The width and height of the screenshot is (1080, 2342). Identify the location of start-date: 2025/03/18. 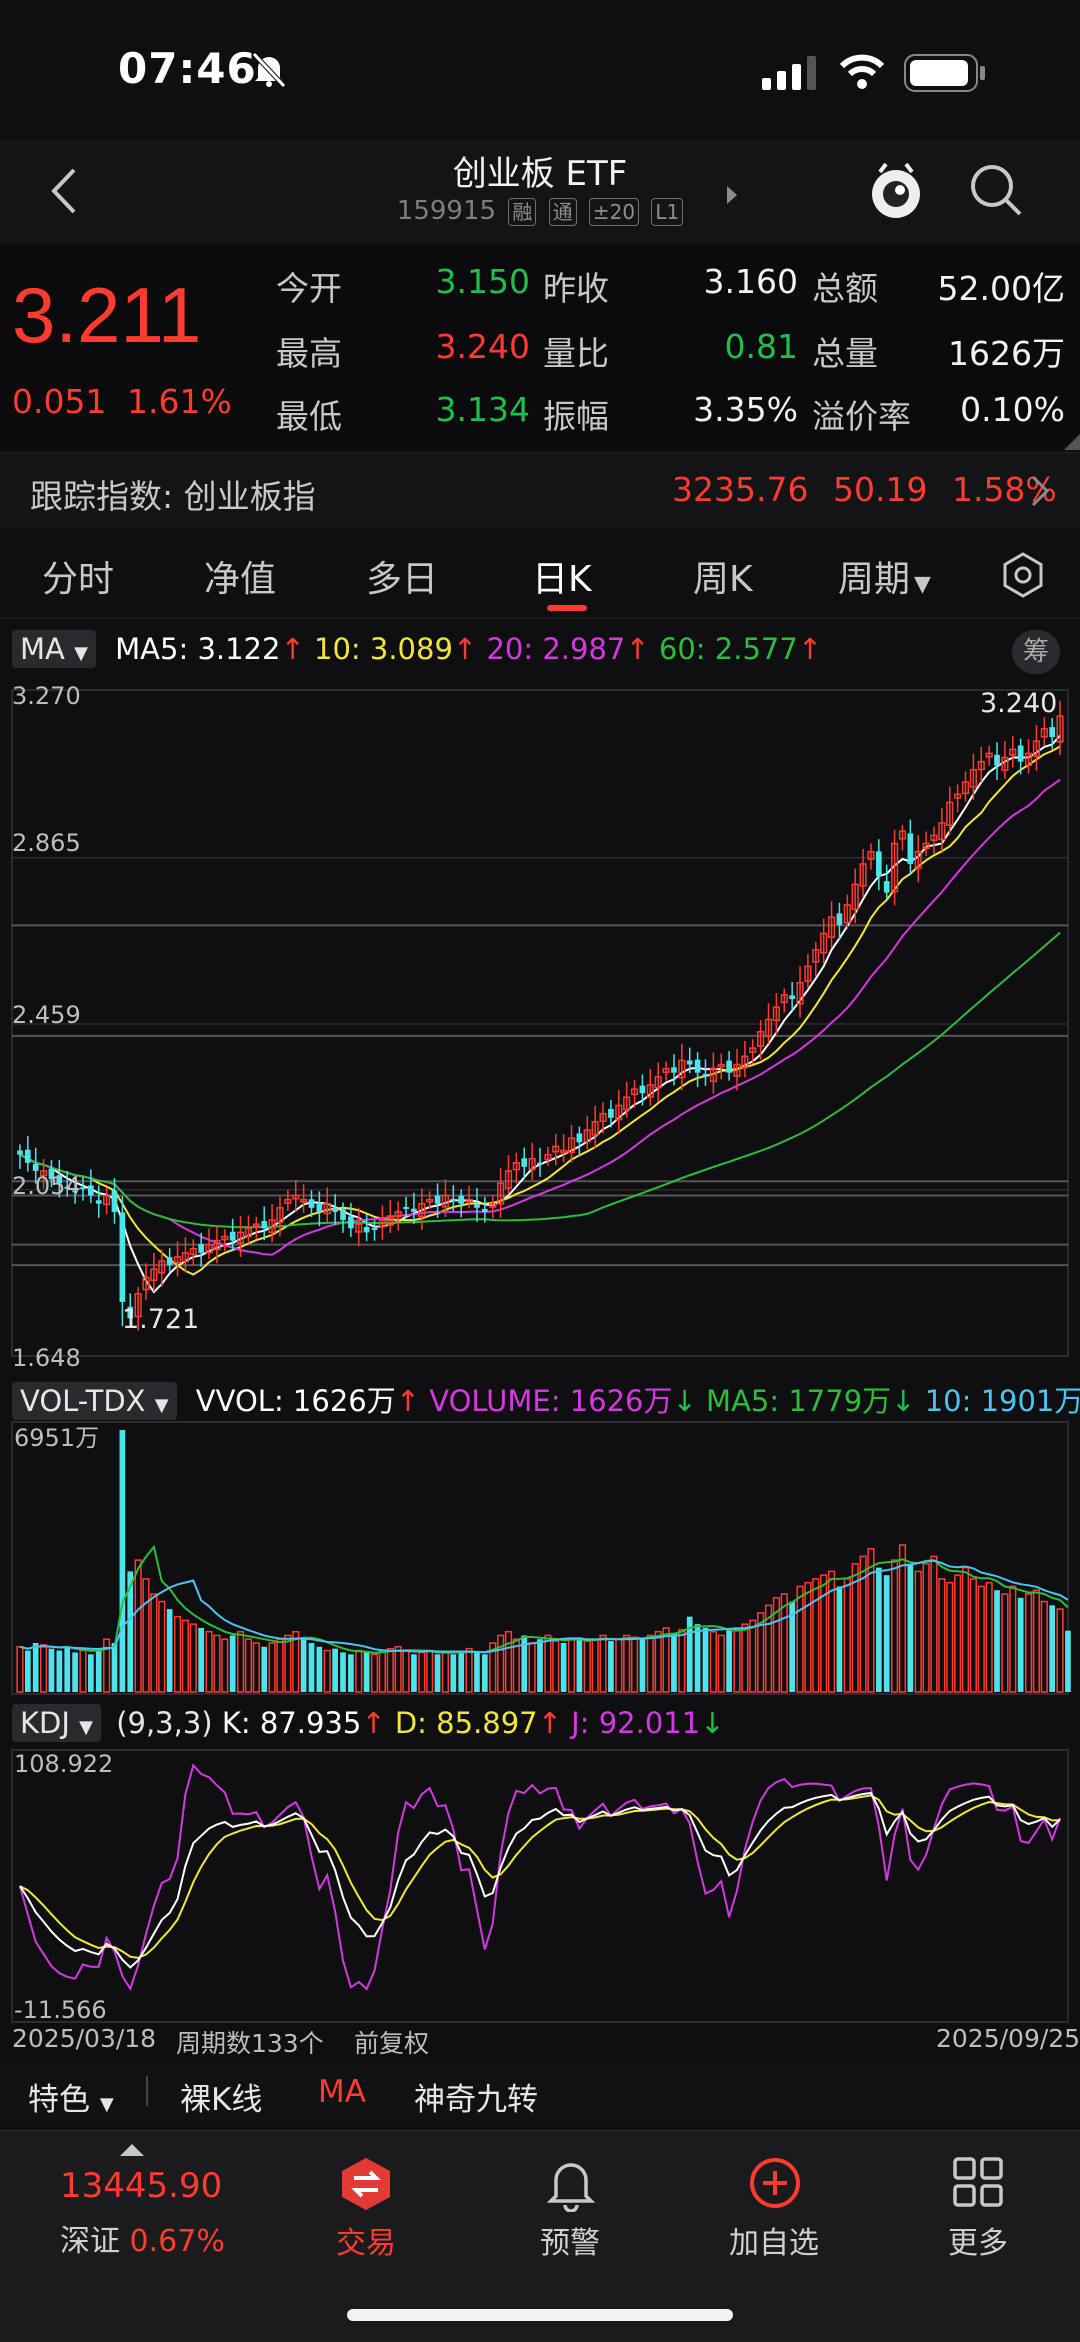
(84, 2038).